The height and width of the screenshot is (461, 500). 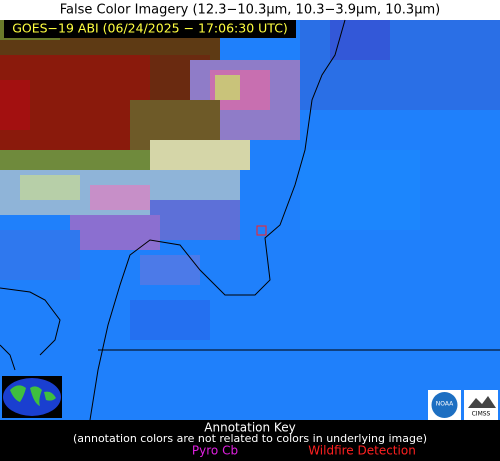 What do you see at coordinates (481, 405) in the screenshot?
I see `cimss-logo: CIMSS` at bounding box center [481, 405].